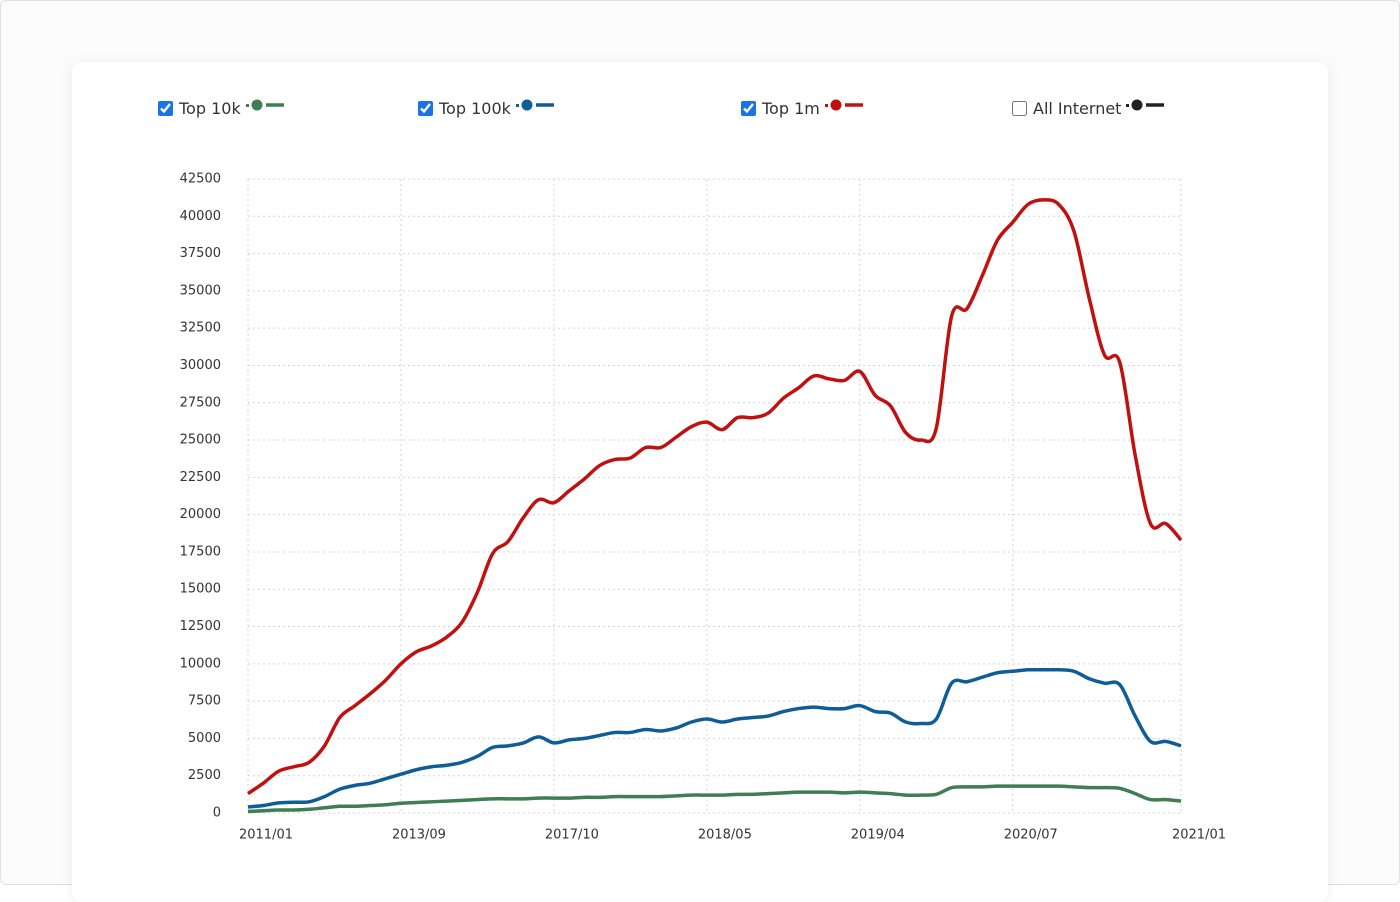 This screenshot has width=1400, height=902. Describe the element at coordinates (200, 663) in the screenshot. I see `y-tick-label: 10000` at that location.